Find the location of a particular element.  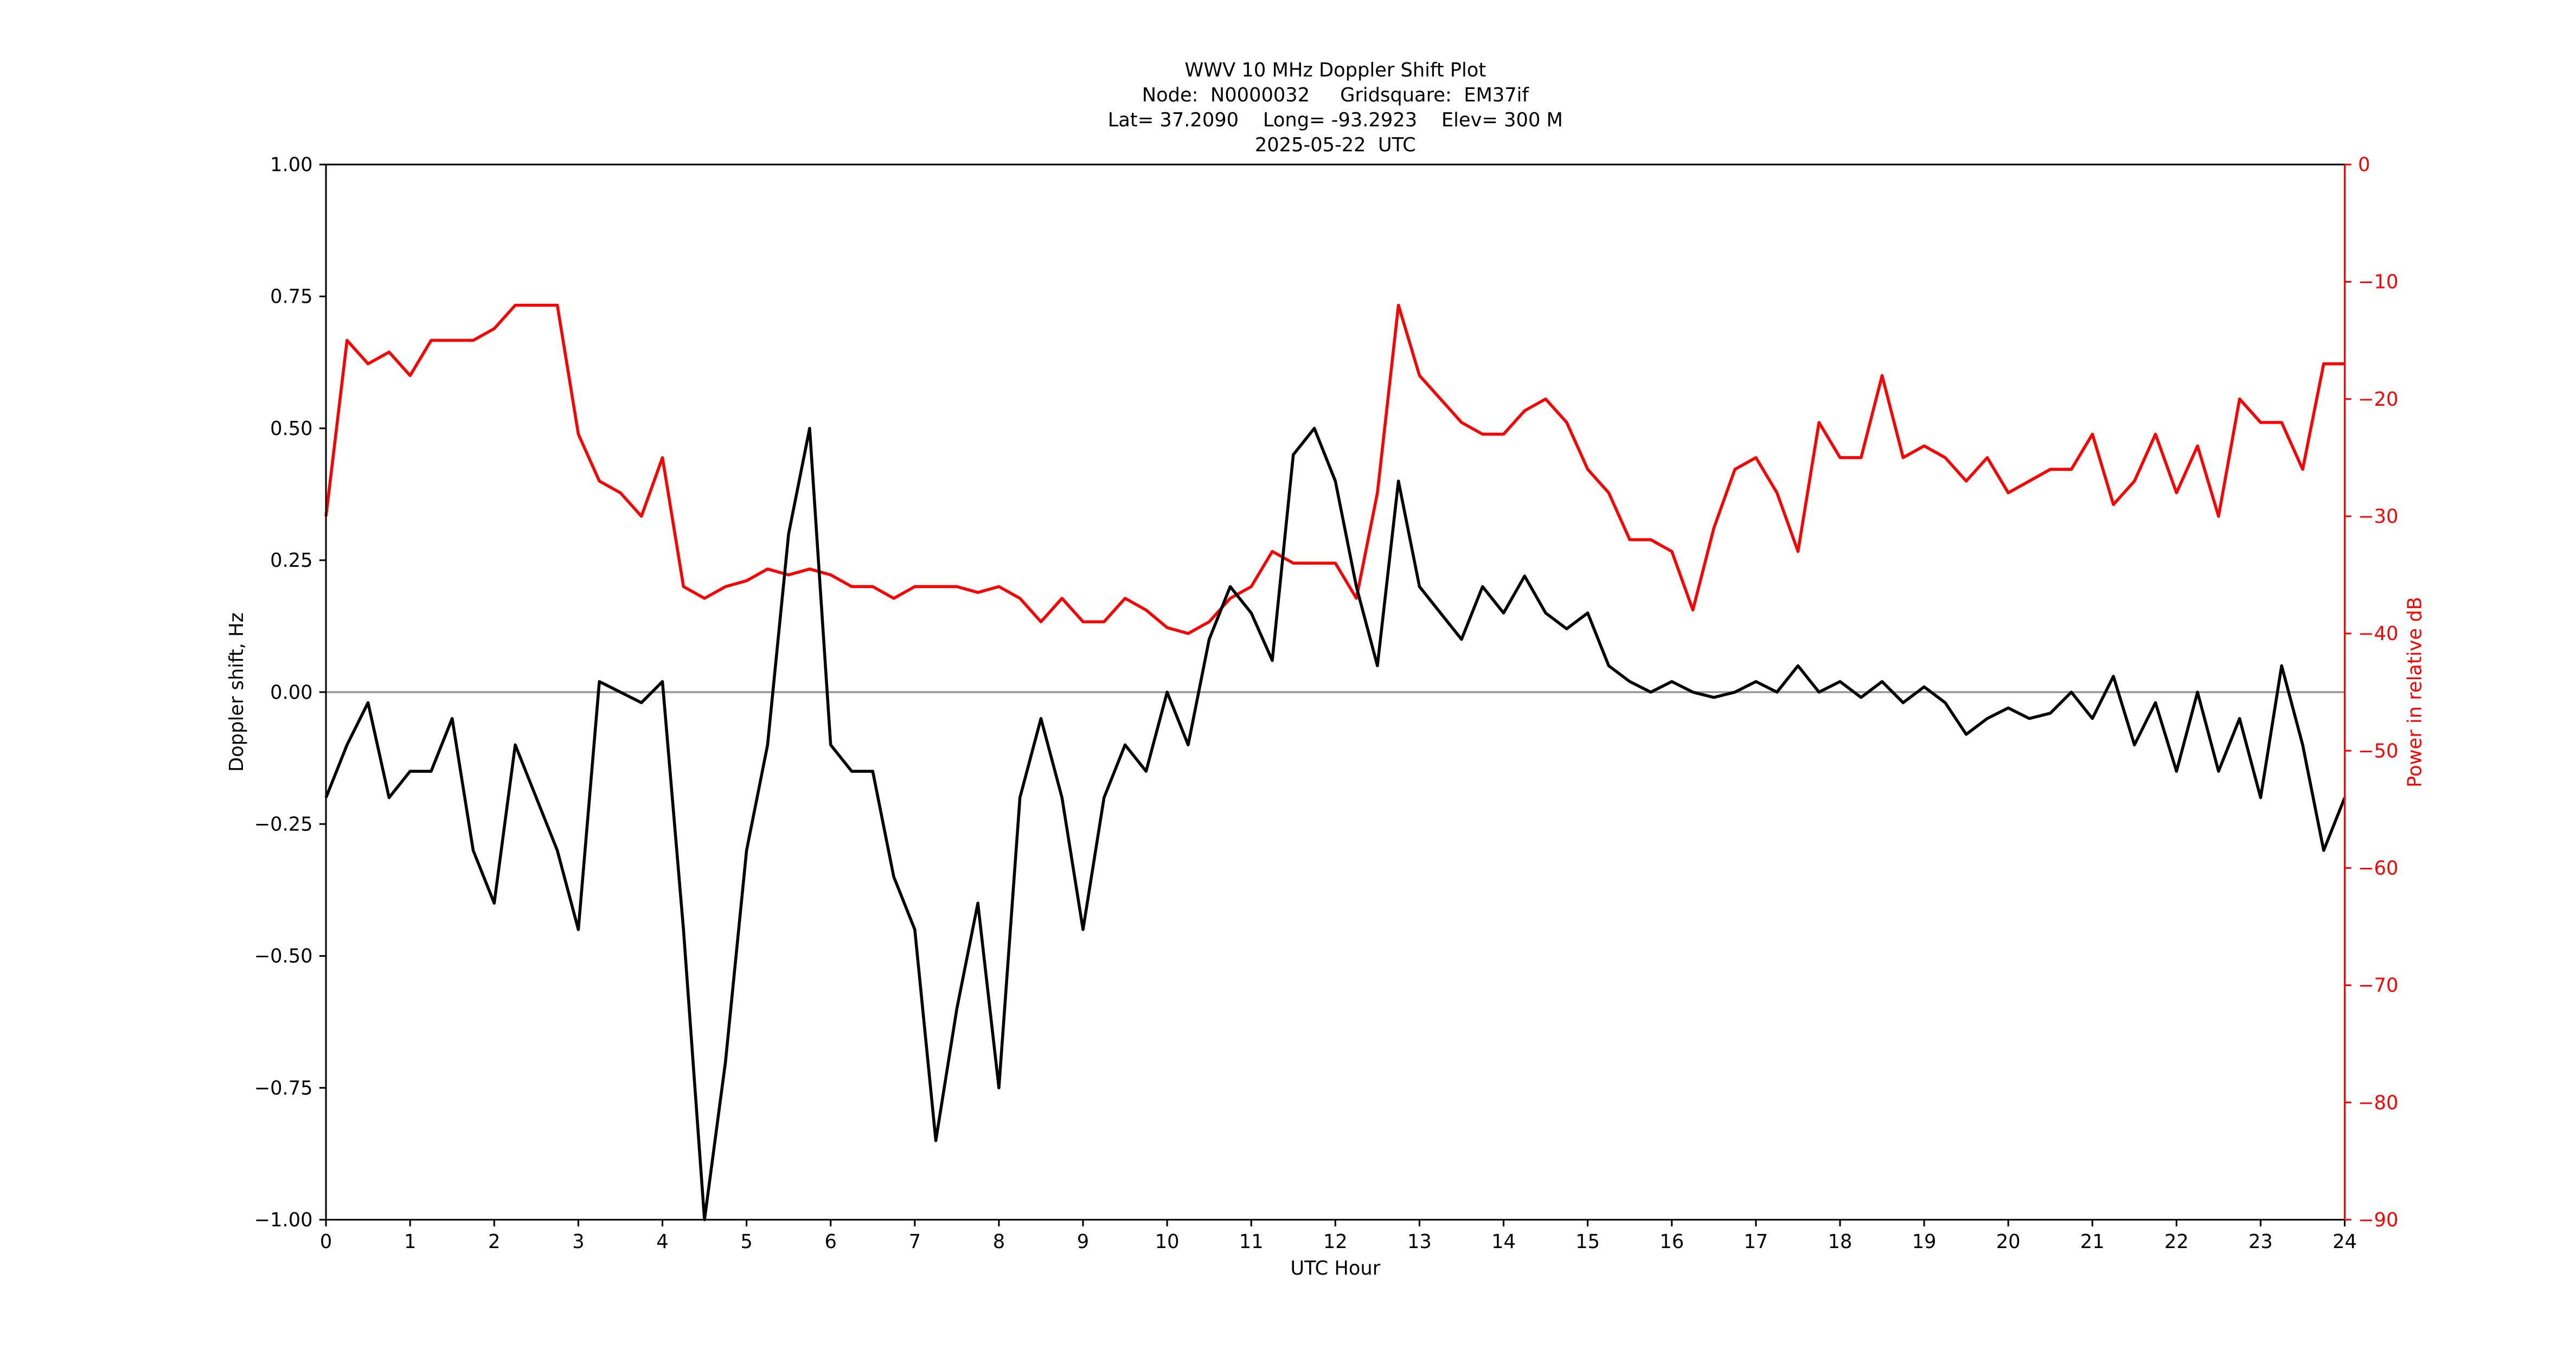

x-tick-label: 13 is located at coordinates (1419, 1242).